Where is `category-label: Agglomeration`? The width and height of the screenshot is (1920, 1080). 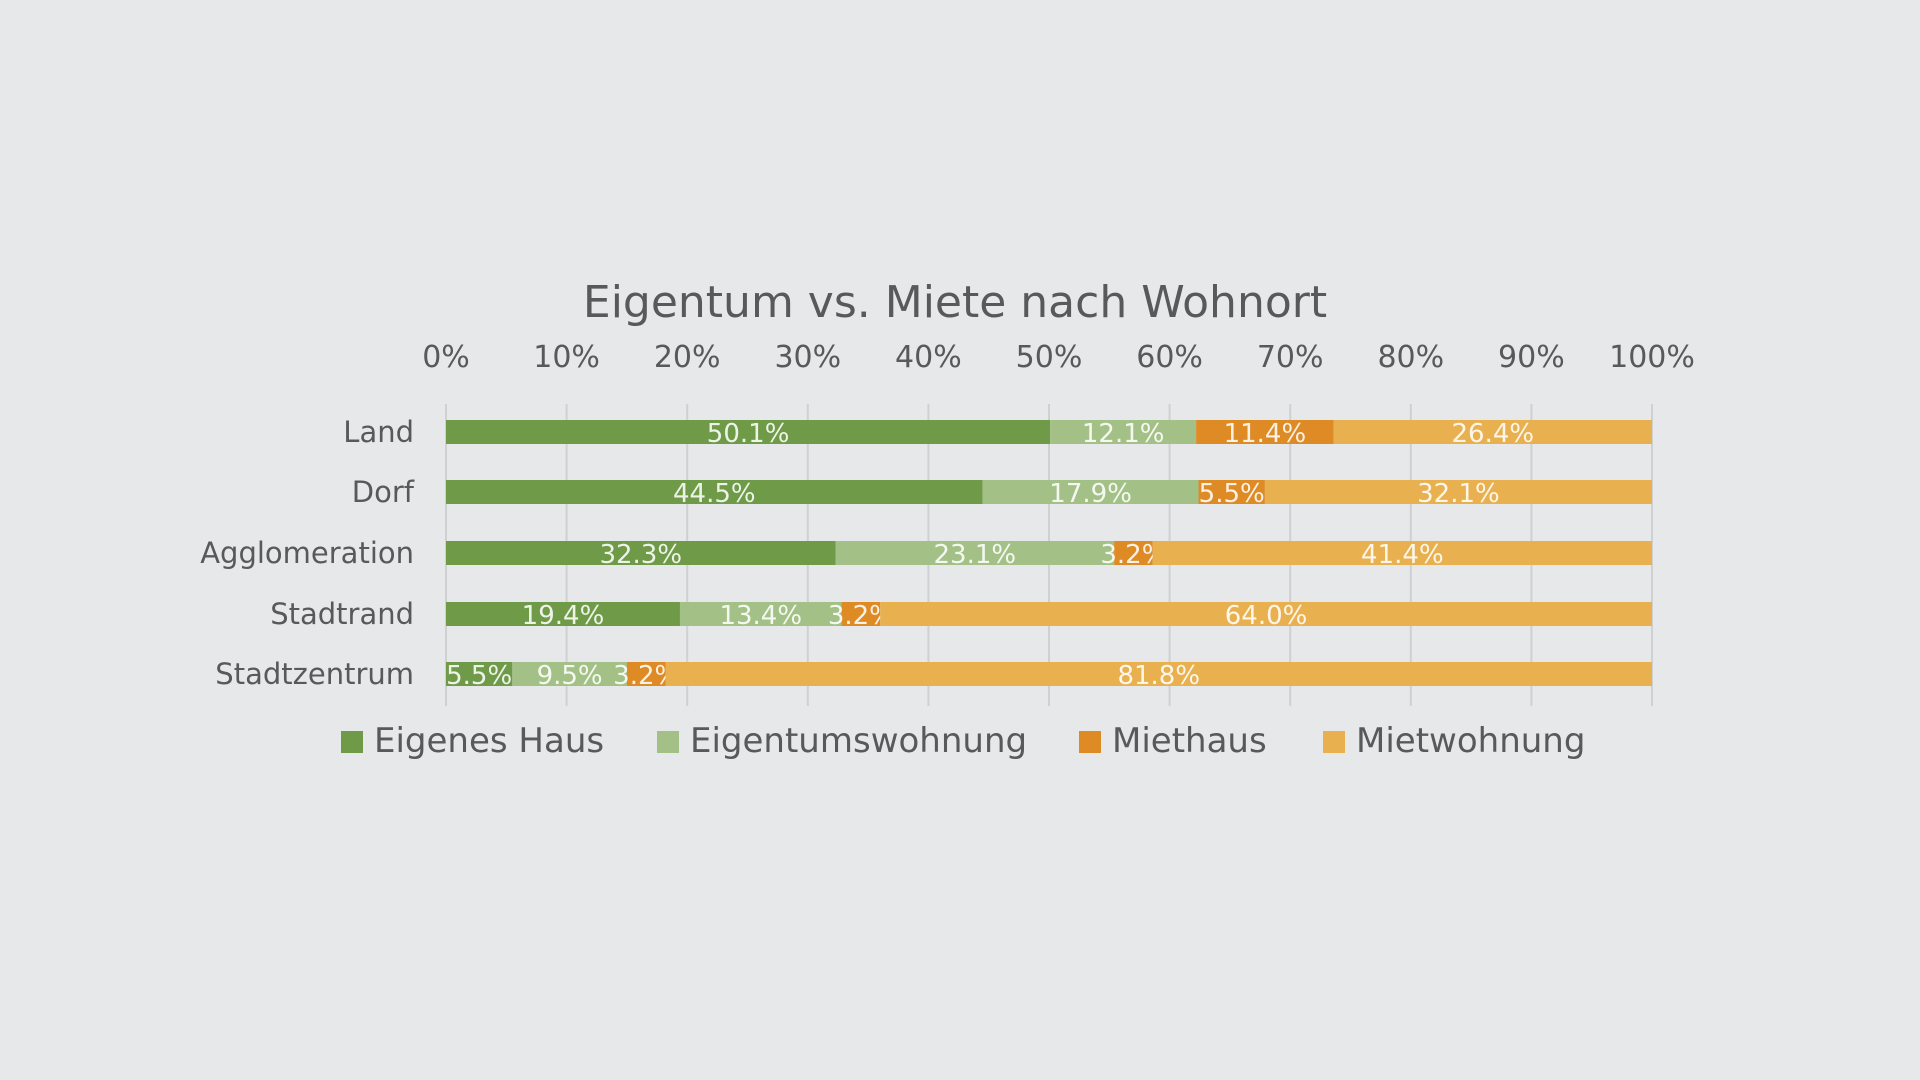 category-label: Agglomeration is located at coordinates (307, 553).